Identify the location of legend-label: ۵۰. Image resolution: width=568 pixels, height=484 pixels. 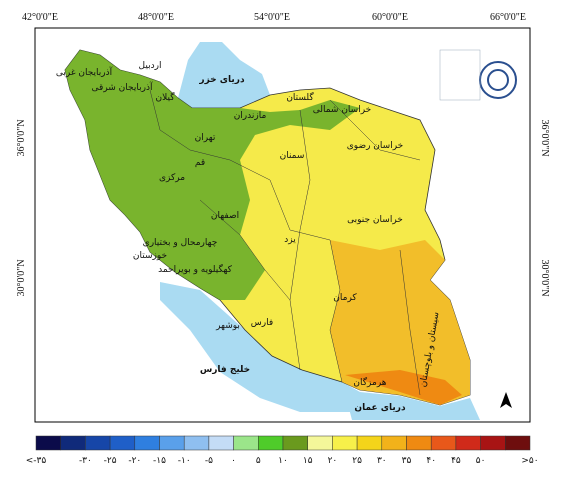
(481, 461).